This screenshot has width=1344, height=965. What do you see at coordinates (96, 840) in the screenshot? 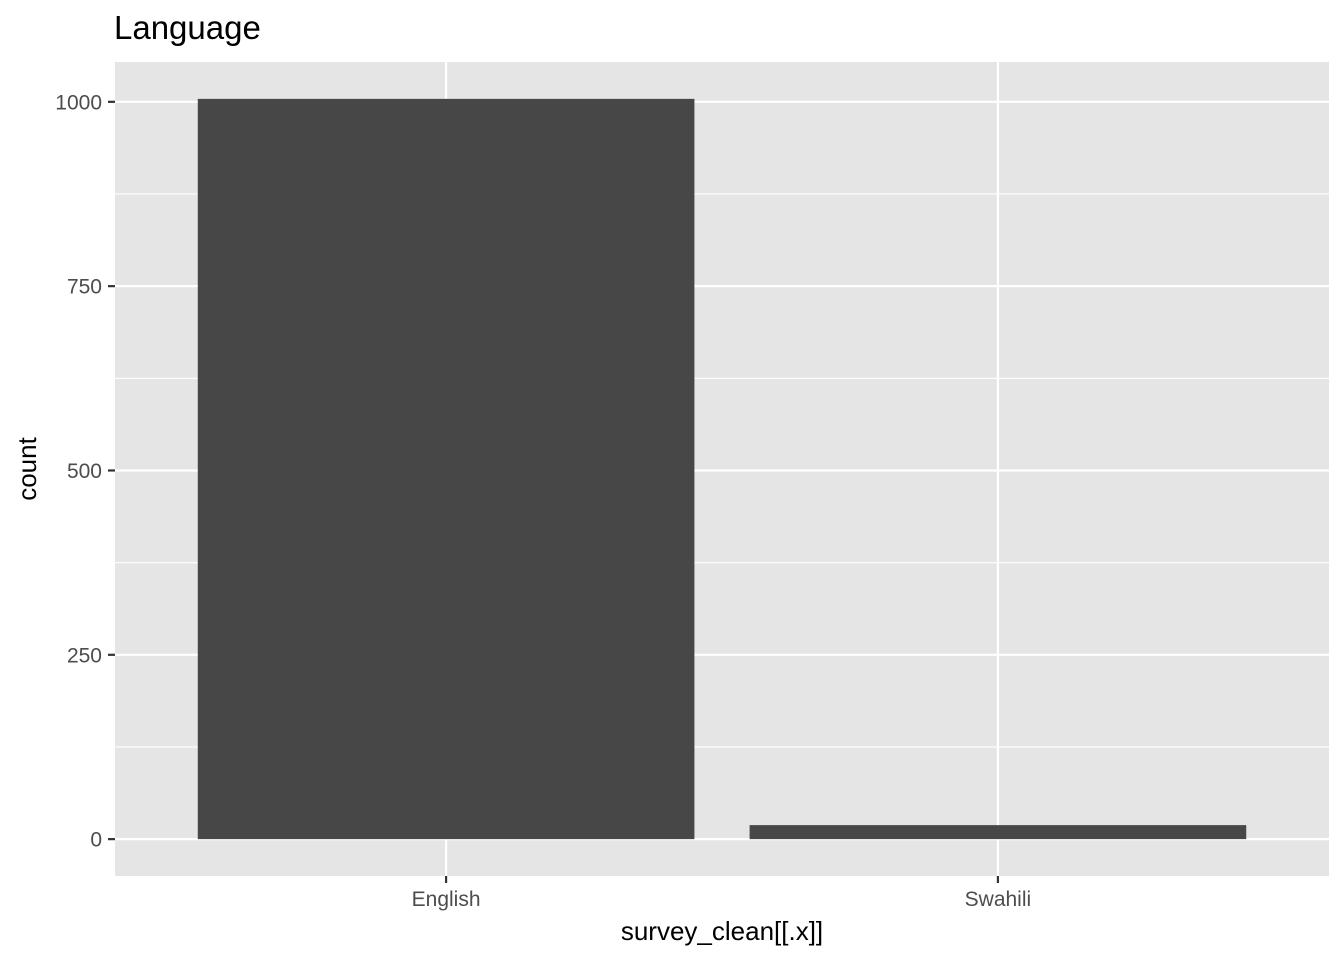
I see `y-tick-label: 0` at bounding box center [96, 840].